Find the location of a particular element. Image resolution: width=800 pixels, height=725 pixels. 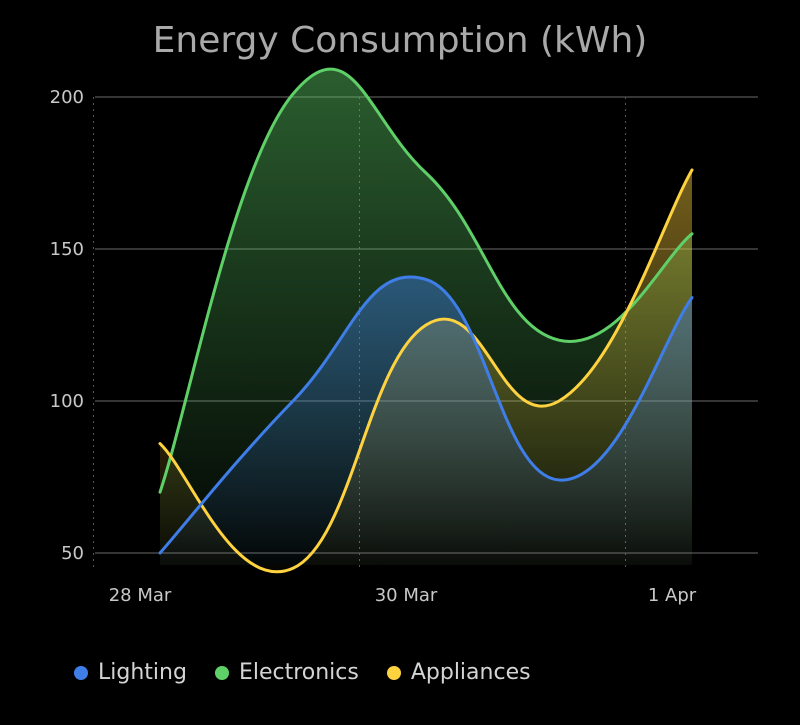

legend-item-appliances: Appliances is located at coordinates (458, 672).